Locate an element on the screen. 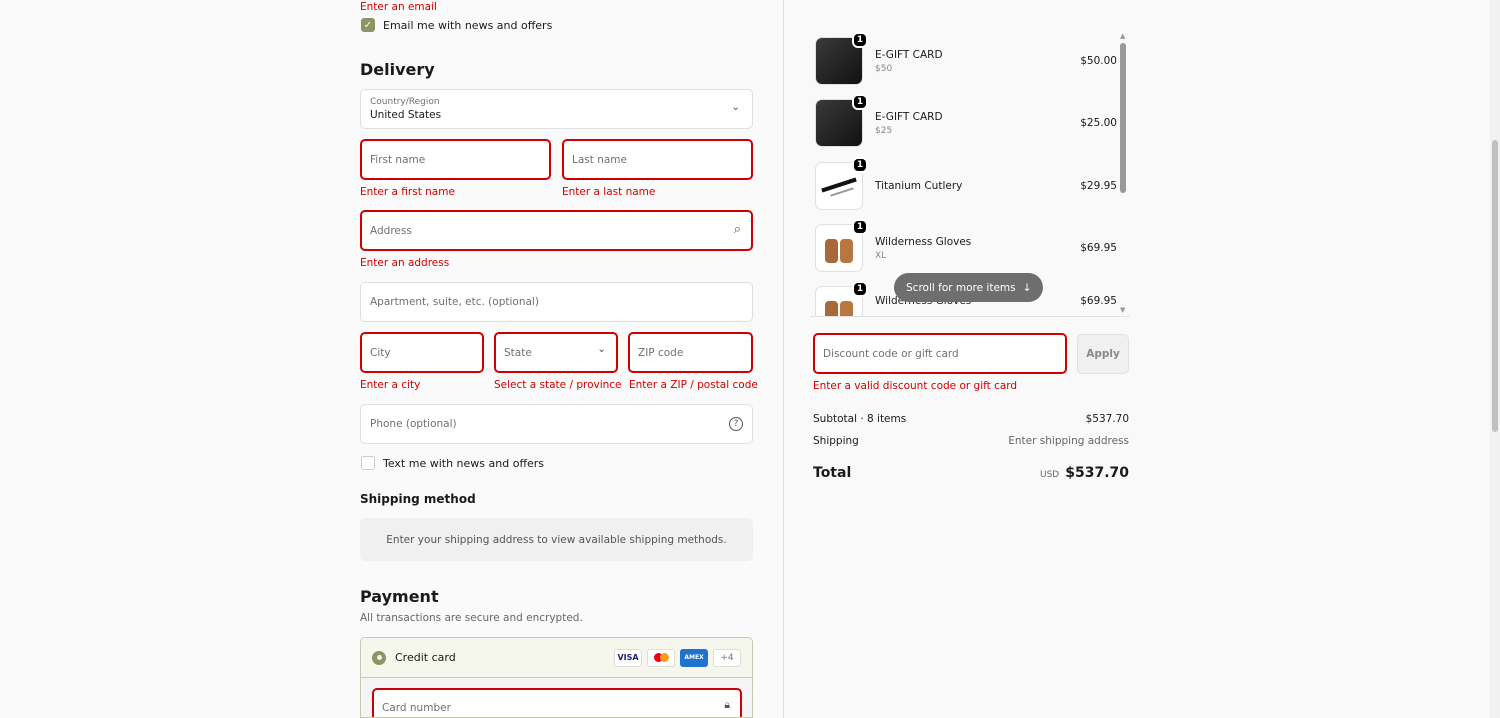  item-name: Wilderness Gloves is located at coordinates (923, 241).